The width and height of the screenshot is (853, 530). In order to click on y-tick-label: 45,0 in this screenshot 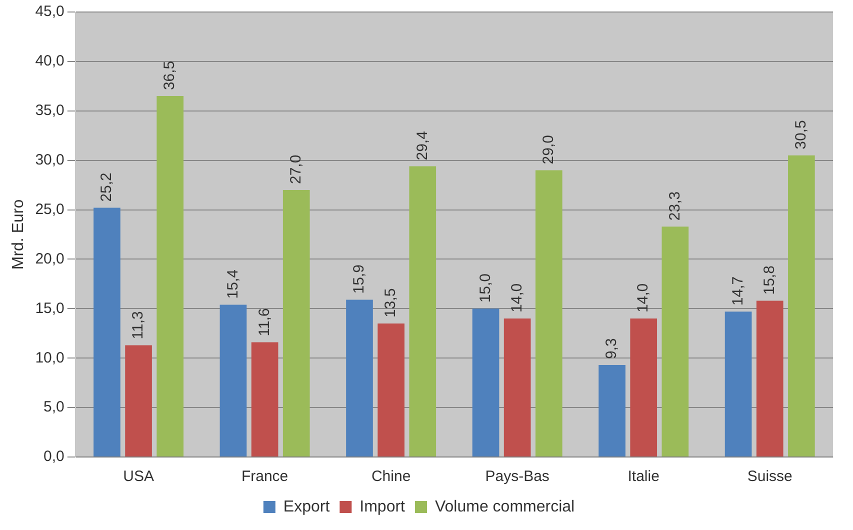, I will do `click(49, 11)`.